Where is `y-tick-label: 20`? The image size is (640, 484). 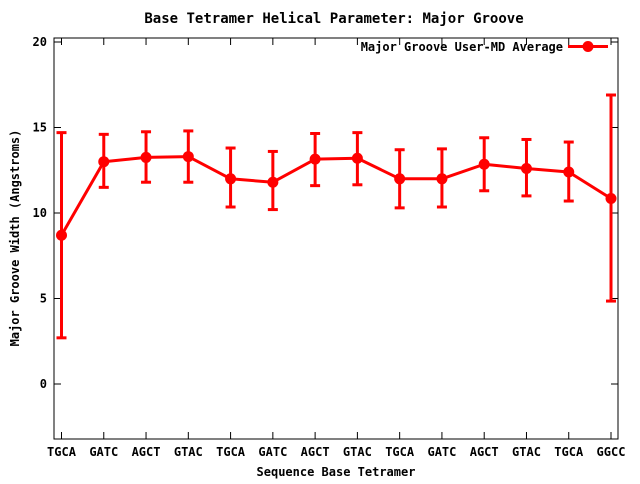
y-tick-label: 20 is located at coordinates (40, 42).